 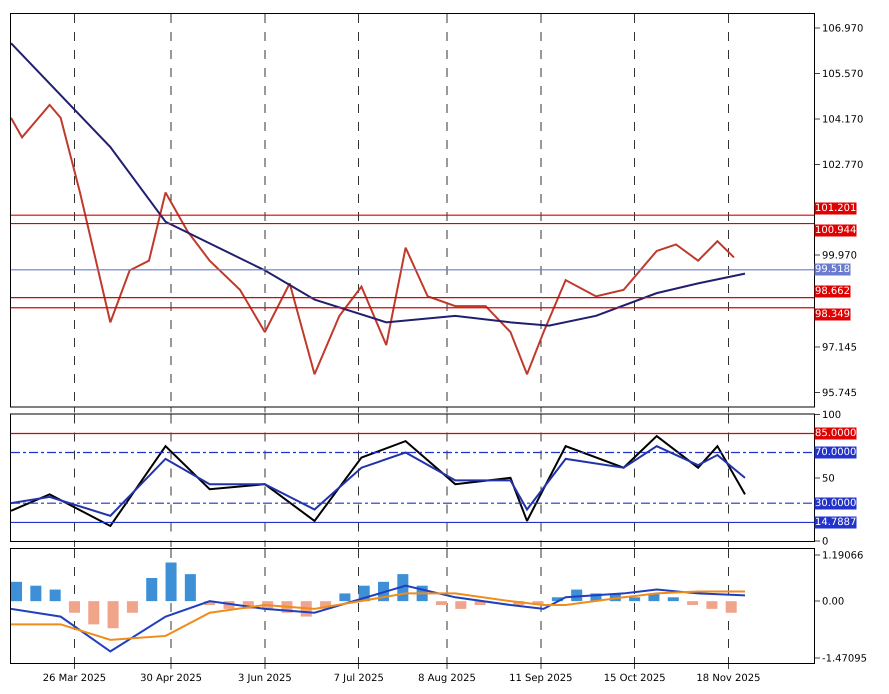 I want to click on x-tick-label: 11 Sep 2025, so click(x=541, y=678).